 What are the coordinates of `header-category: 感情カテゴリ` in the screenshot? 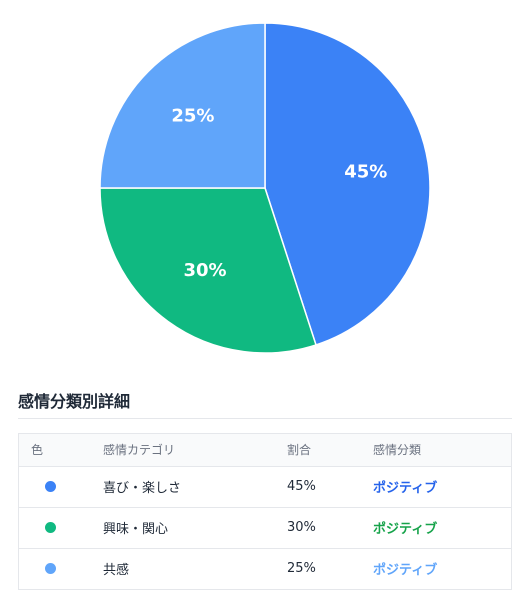 It's located at (139, 450).